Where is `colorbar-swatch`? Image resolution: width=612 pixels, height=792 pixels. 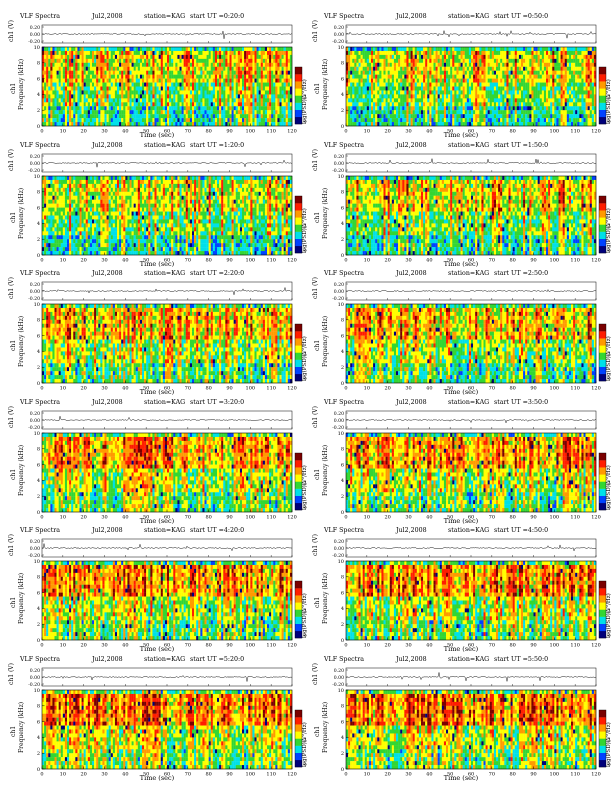
colorbar-swatch is located at coordinates (298, 78).